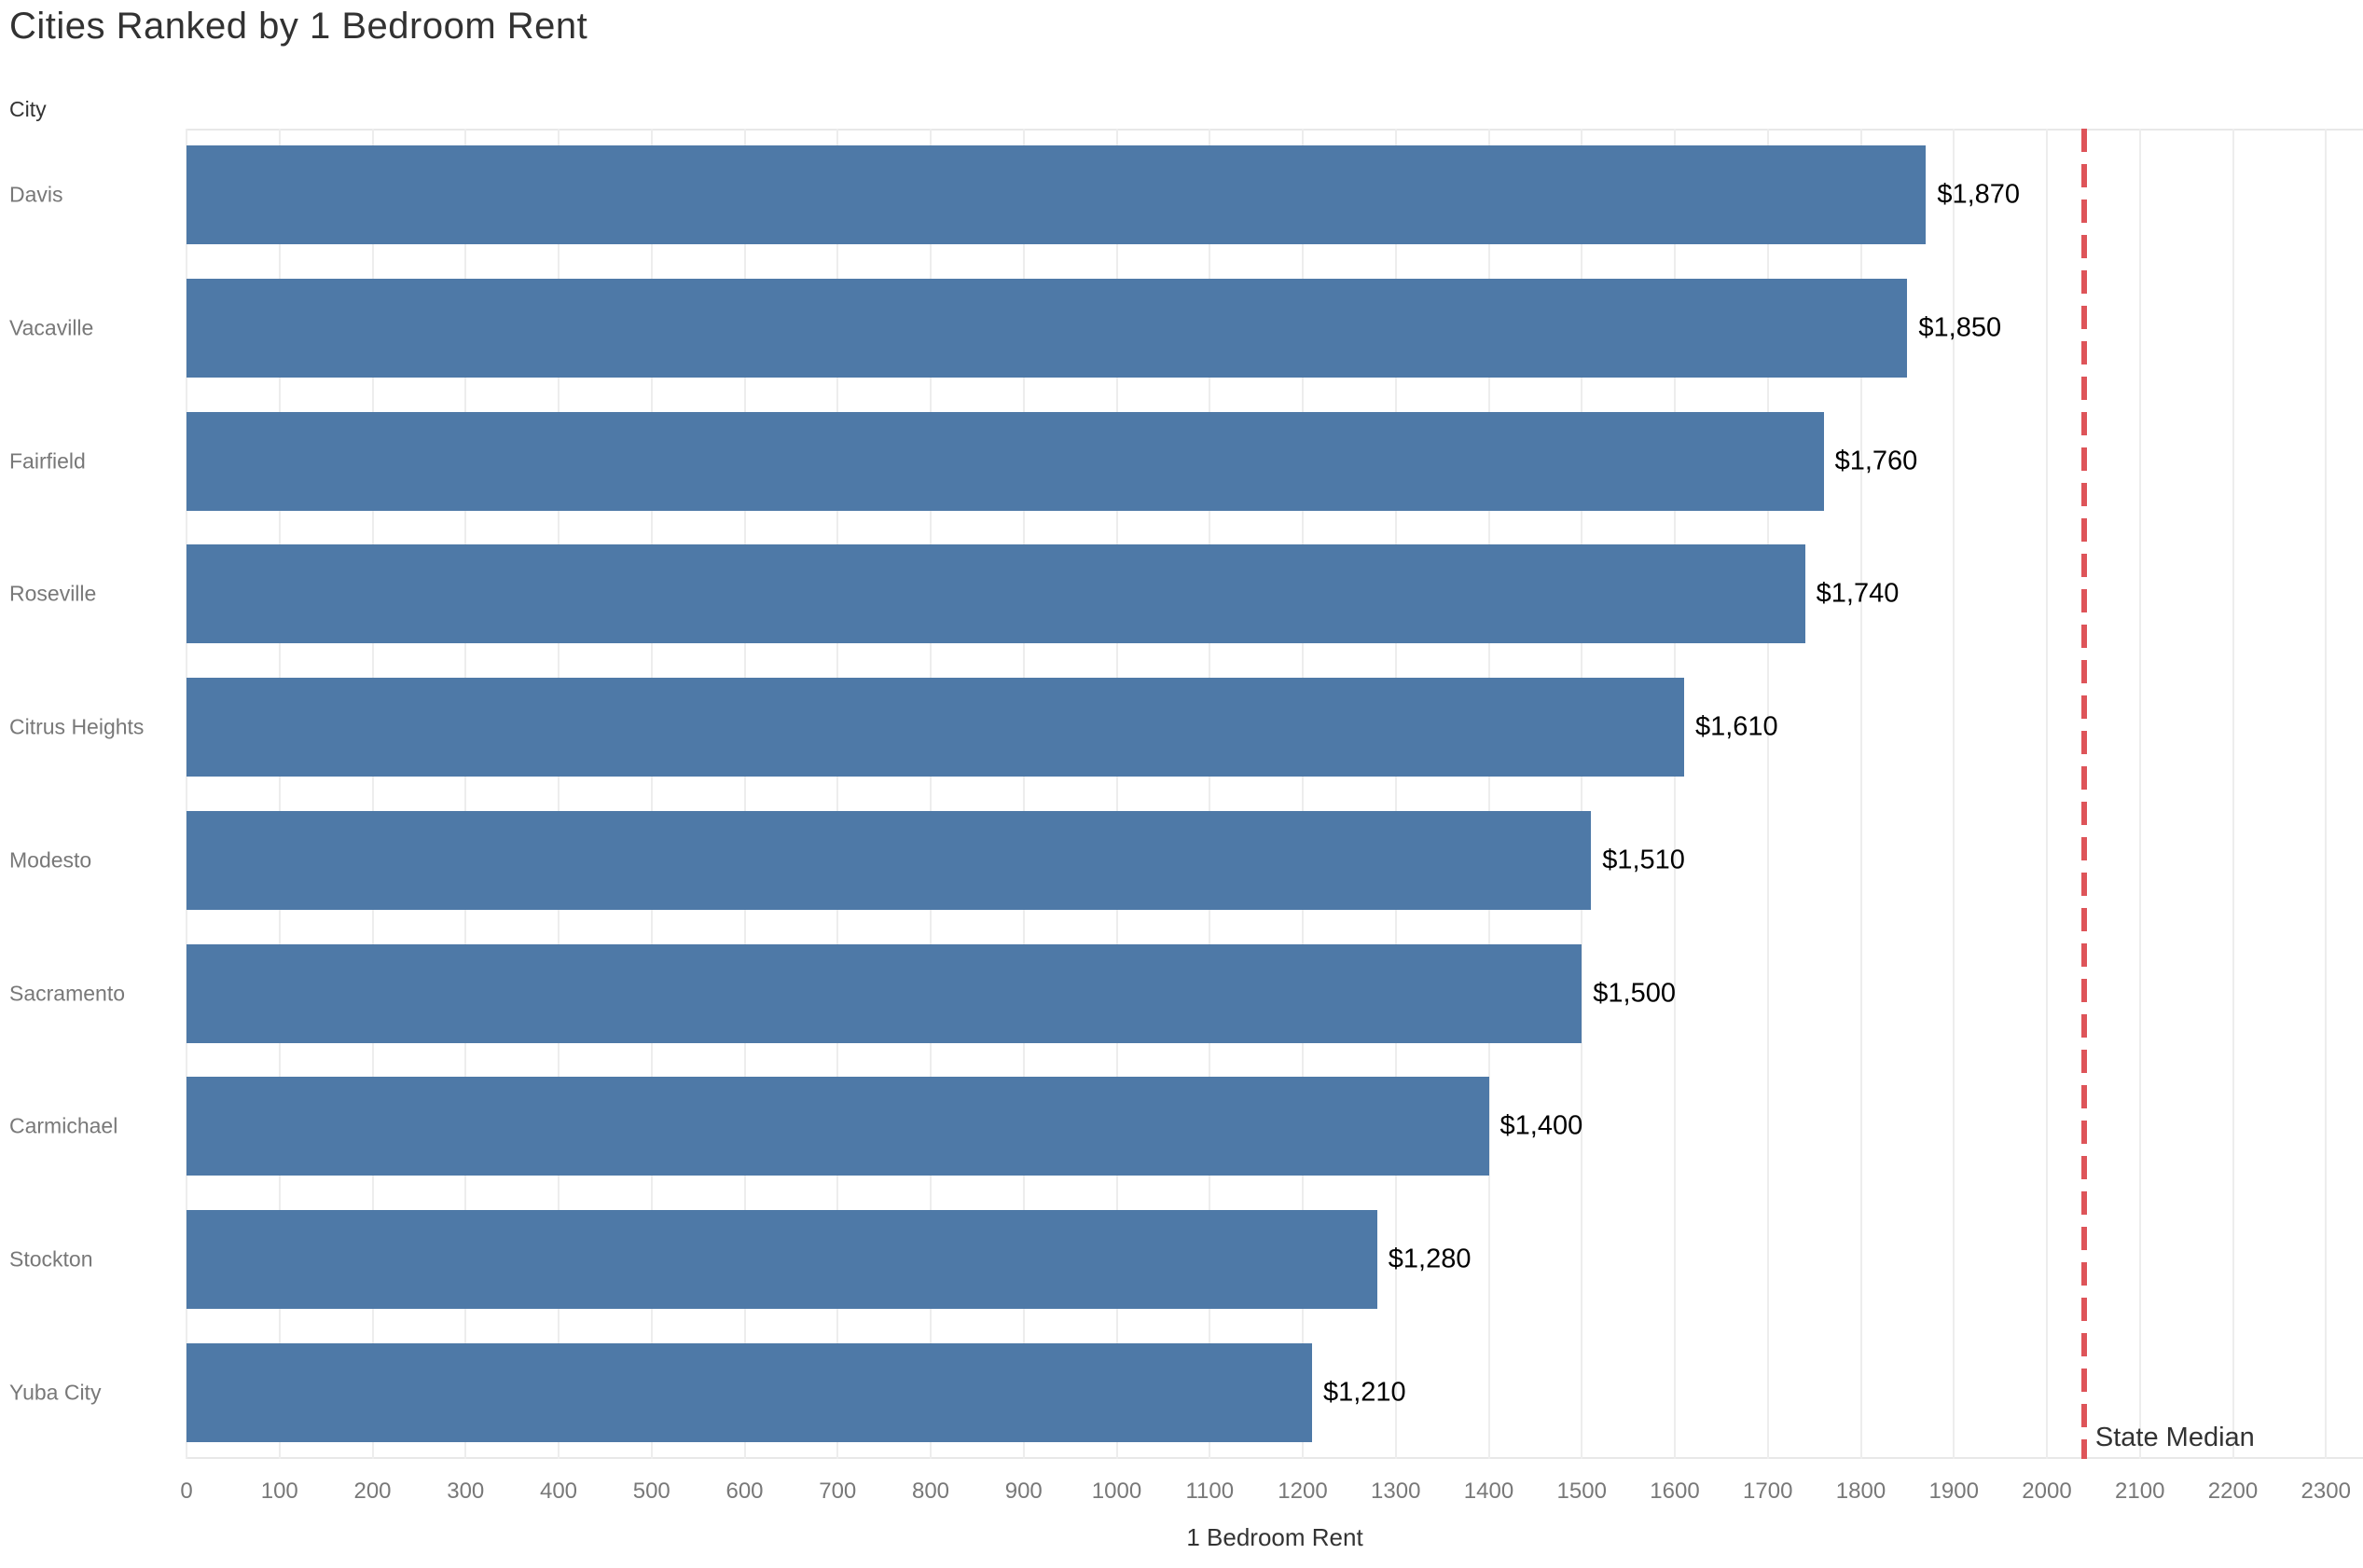  I want to click on category-label-vacaville: Vacaville, so click(51, 327).